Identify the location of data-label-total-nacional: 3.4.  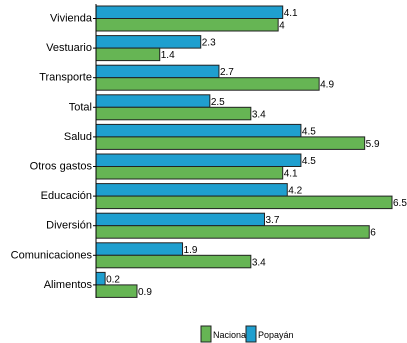
(259, 114).